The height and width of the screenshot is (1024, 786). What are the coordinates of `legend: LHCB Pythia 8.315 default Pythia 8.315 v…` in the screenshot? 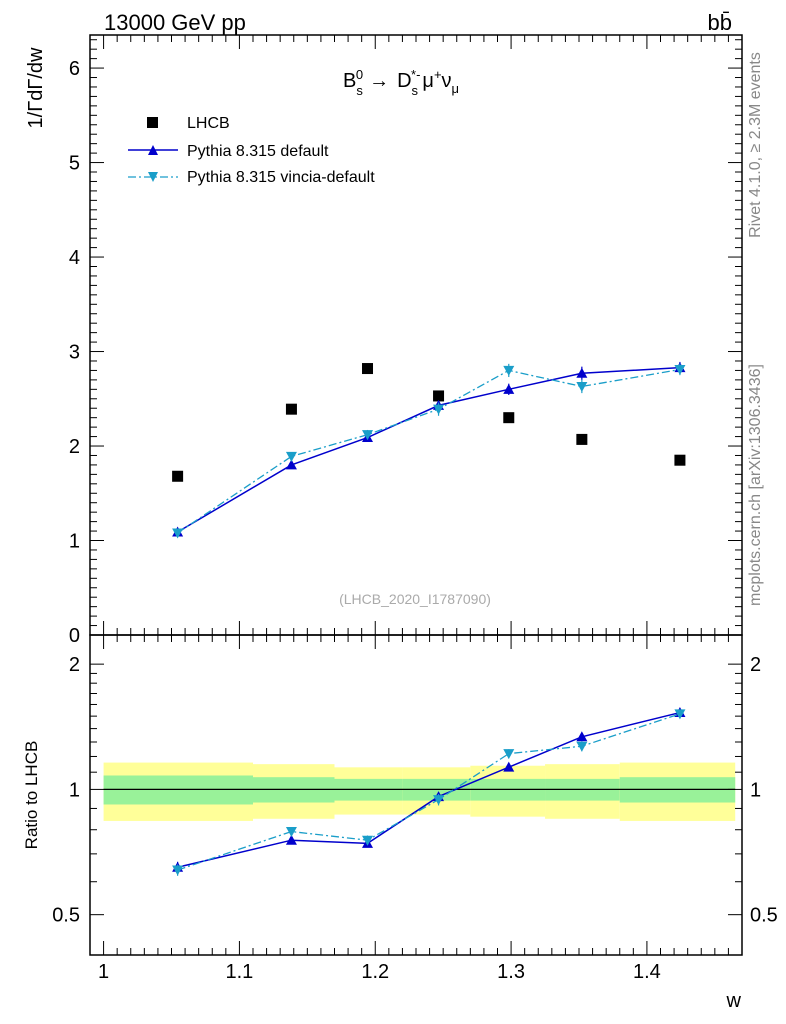 It's located at (251, 150).